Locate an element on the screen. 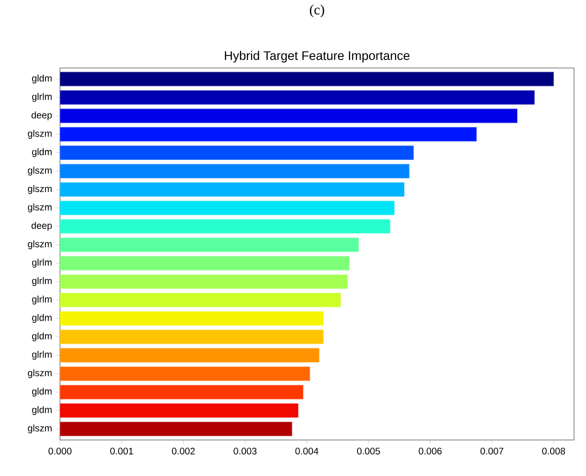  x-tick-label: 0.001 is located at coordinates (122, 451).